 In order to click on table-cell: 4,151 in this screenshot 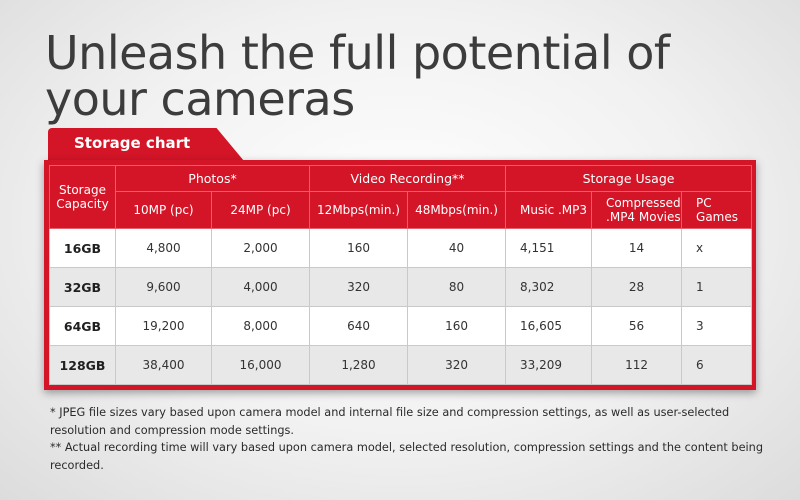, I will do `click(549, 248)`.